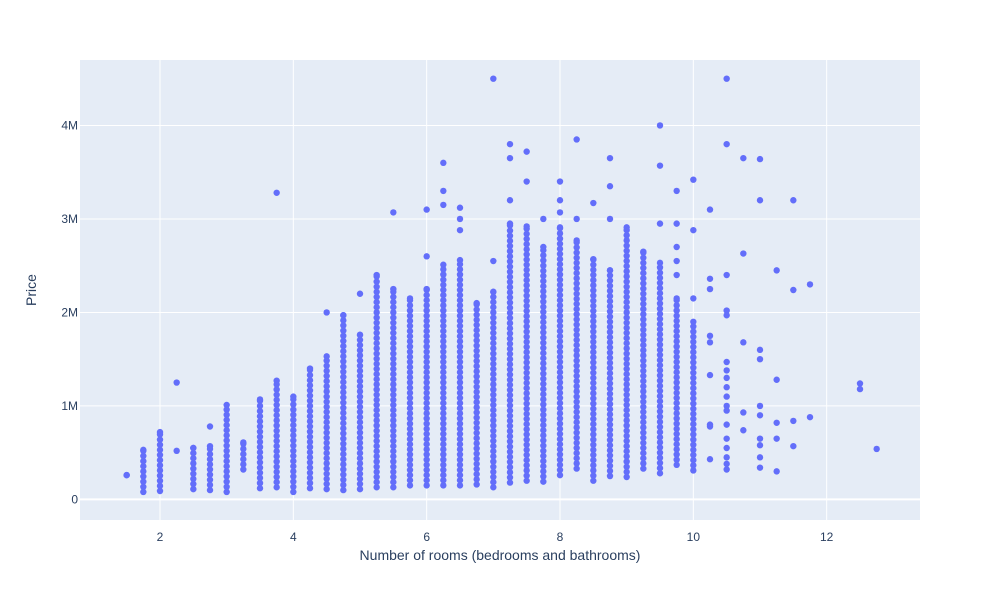 This screenshot has height=600, width=1000. I want to click on y-tick-label: 4M, so click(69, 125).